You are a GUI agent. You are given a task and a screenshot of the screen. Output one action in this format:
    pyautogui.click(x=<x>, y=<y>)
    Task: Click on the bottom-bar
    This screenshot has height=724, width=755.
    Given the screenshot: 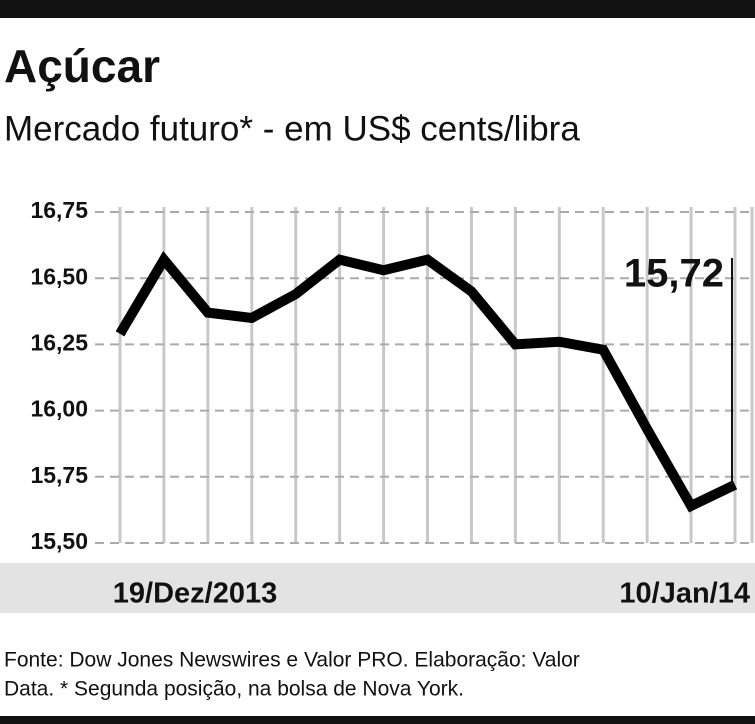 What is the action you would take?
    pyautogui.click(x=377, y=720)
    